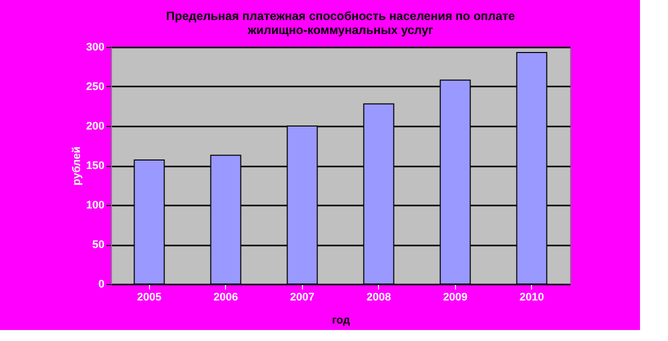 This screenshot has width=668, height=341. Describe the element at coordinates (302, 298) in the screenshot. I see `x-tick-label: 2007` at that location.